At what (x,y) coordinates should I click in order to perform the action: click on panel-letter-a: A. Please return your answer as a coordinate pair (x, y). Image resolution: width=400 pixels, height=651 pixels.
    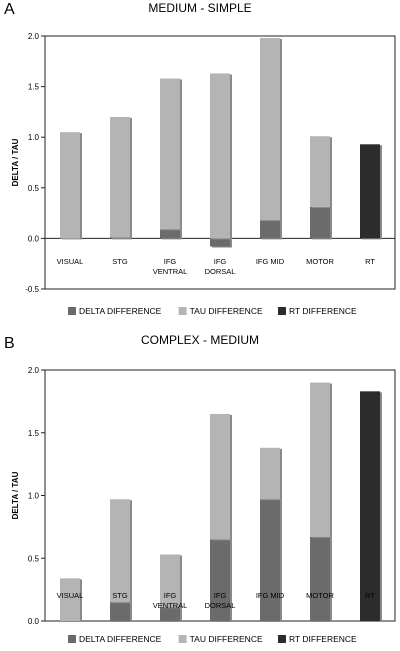
    Looking at the image, I should click on (9, 9).